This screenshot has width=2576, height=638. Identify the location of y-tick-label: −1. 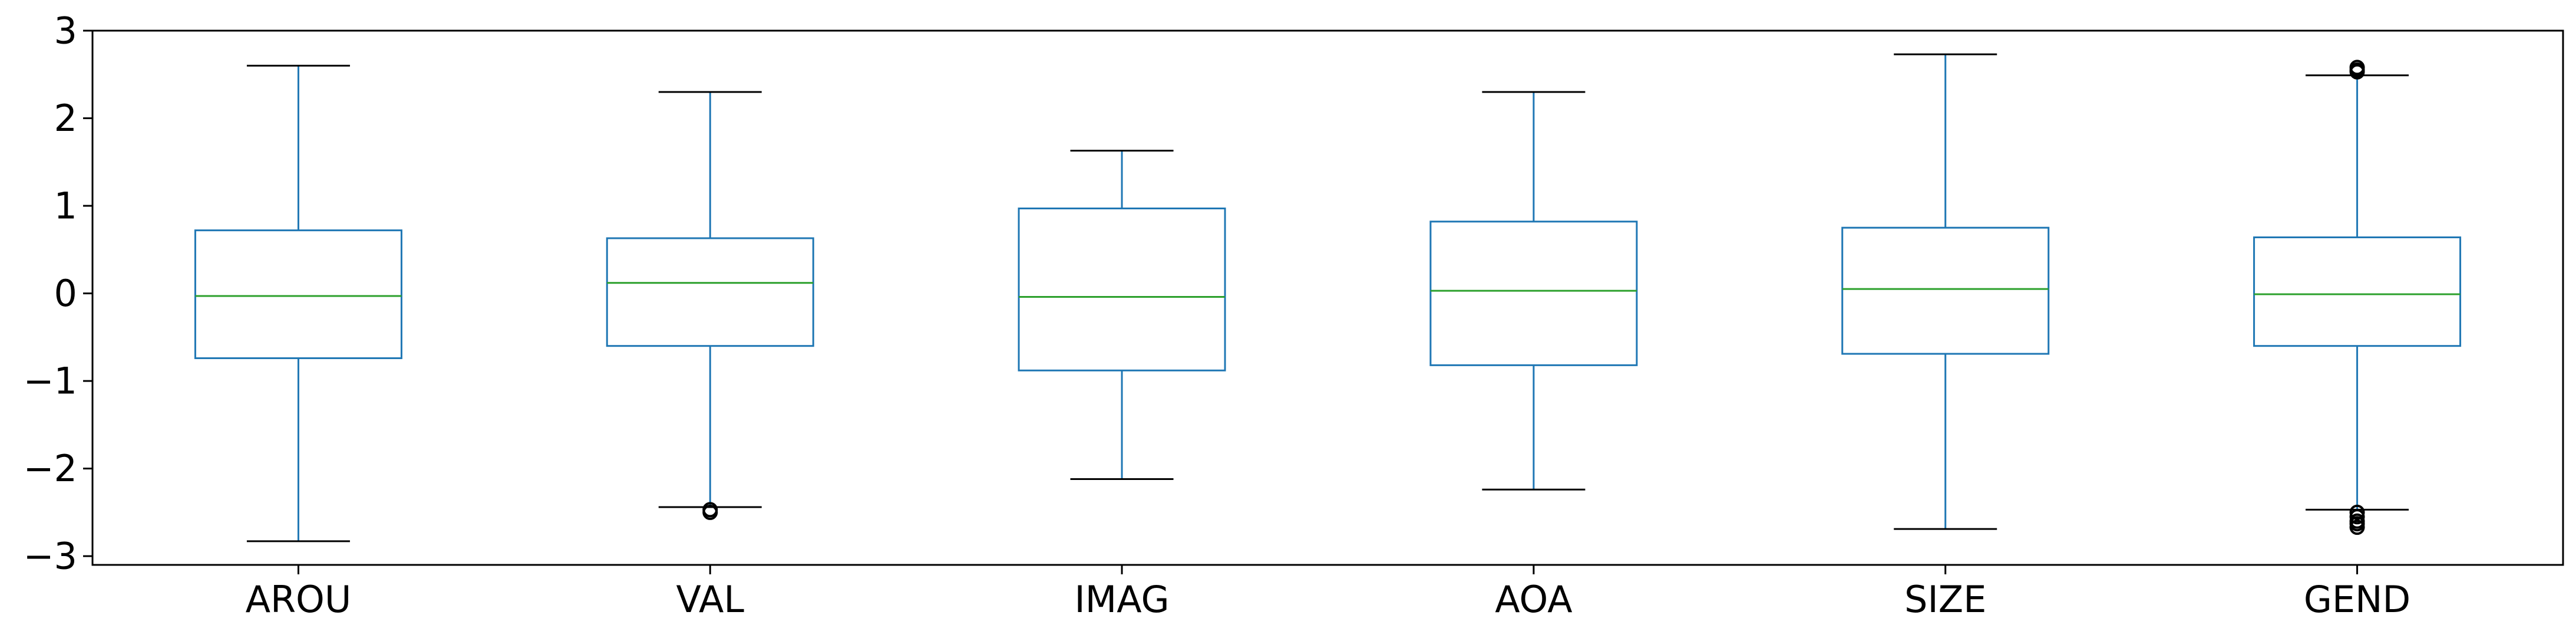
(50, 381).